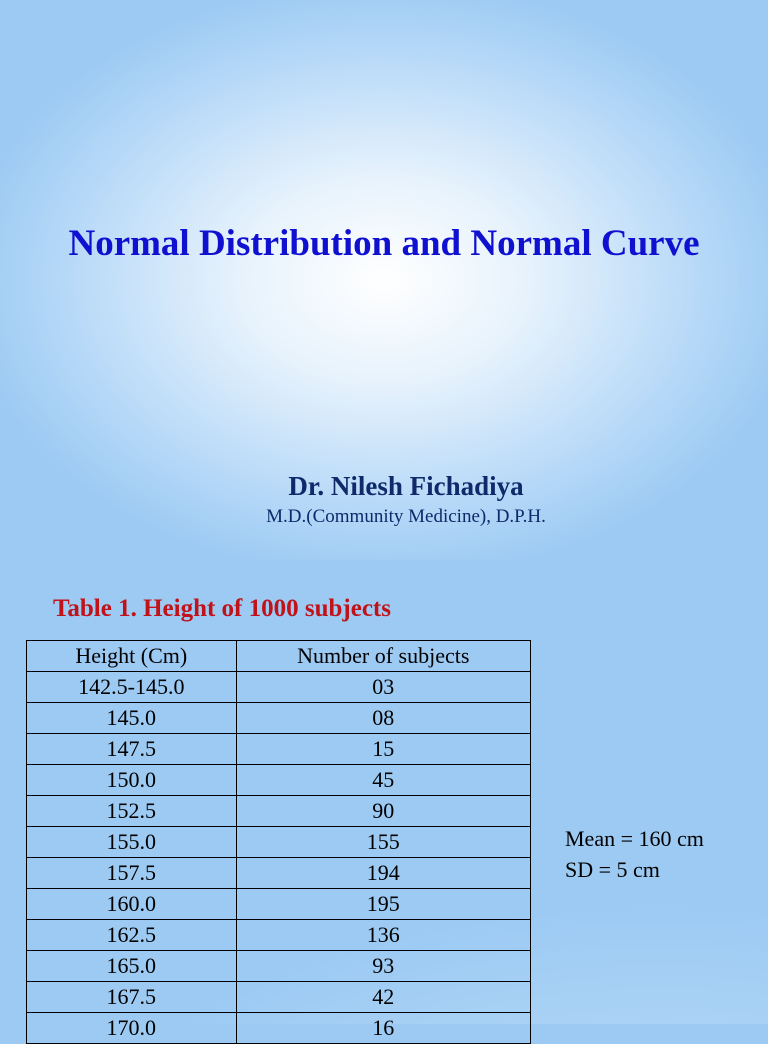 This screenshot has width=768, height=1044. I want to click on table-row: 155.0 155, so click(279, 842).